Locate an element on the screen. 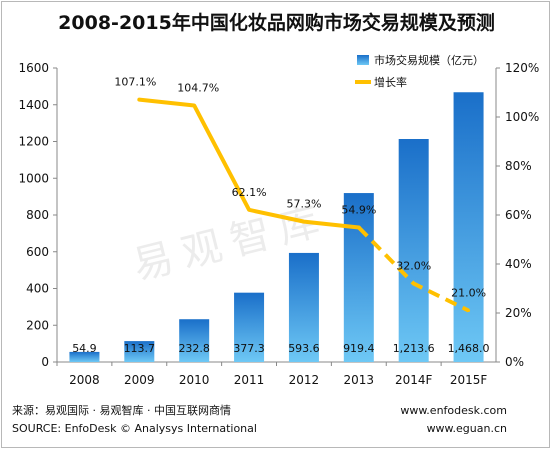 The image size is (553, 451). bar-2008 is located at coordinates (84, 356).